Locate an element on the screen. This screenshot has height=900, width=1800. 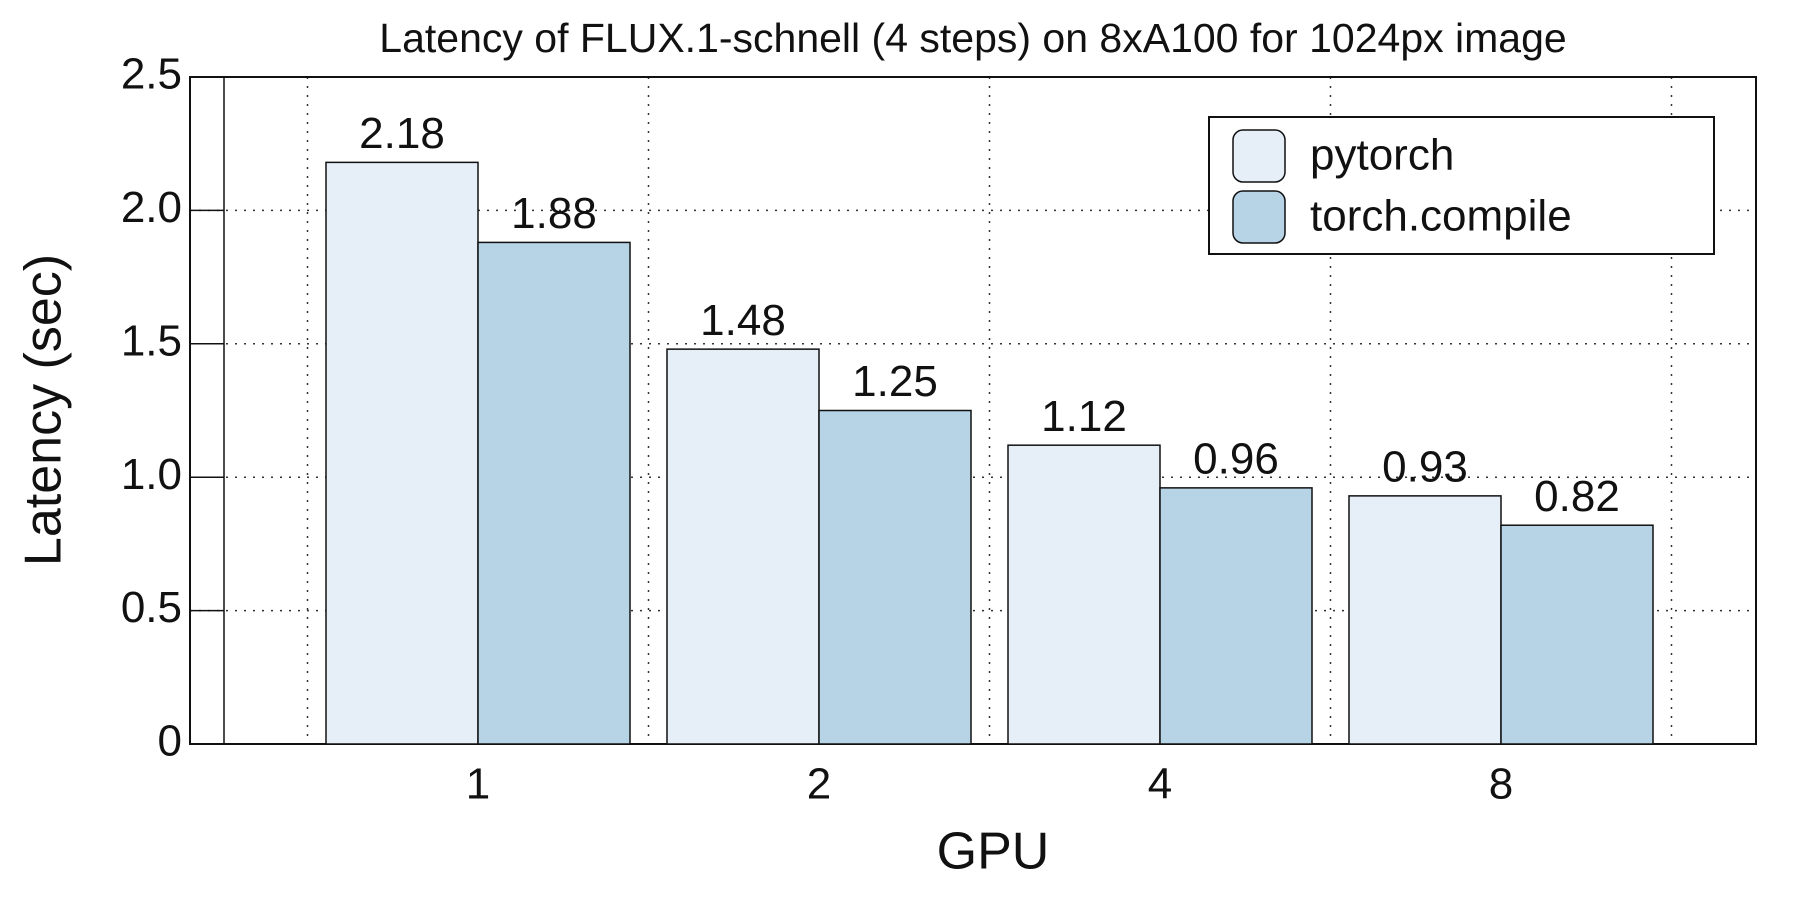
x-tick-label: 4 is located at coordinates (1160, 784).